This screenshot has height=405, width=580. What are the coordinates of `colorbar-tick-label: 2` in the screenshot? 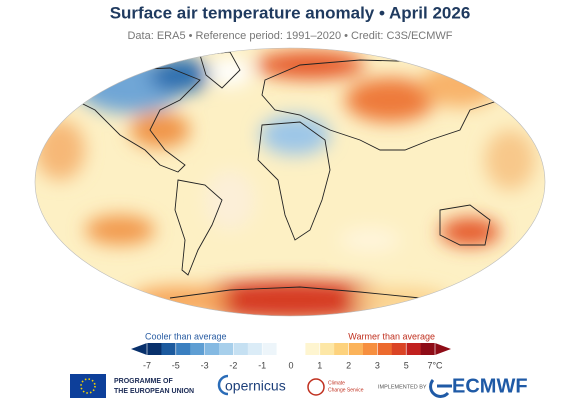 It's located at (348, 365).